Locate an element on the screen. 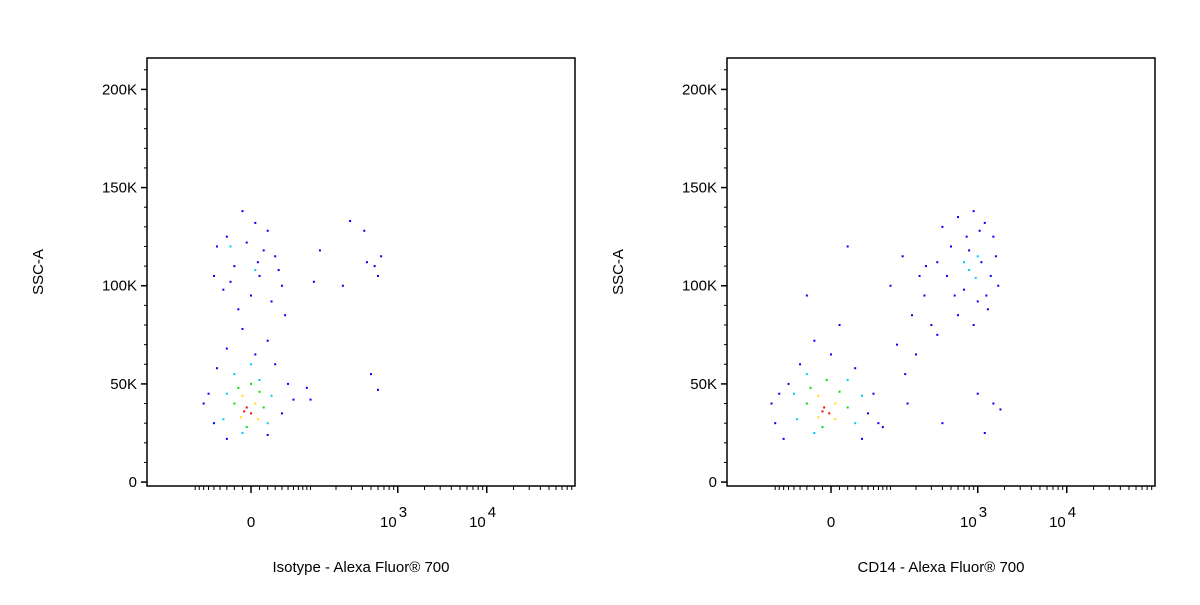 This screenshot has height=605, width=1200. y-tick-label: 200K is located at coordinates (699, 89).